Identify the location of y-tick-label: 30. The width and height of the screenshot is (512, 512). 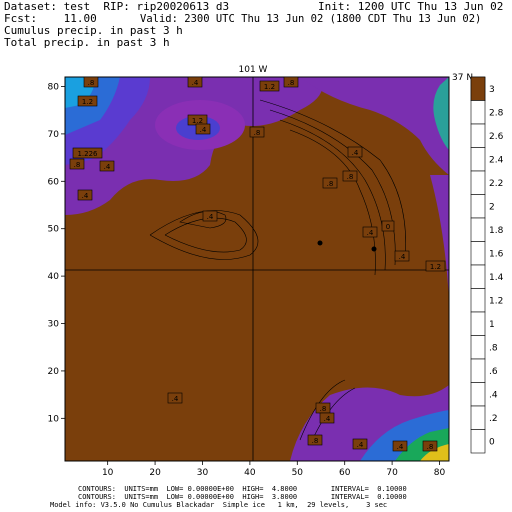
(54, 325).